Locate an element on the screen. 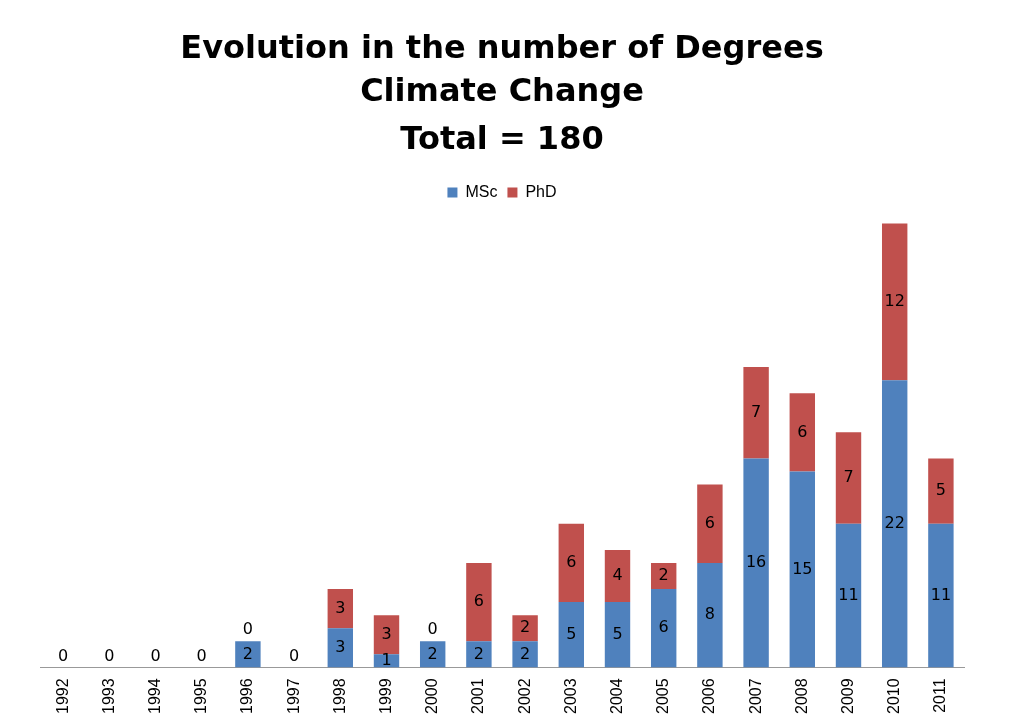 This screenshot has height=722, width=1014. x-tick-label: 1999 is located at coordinates (385, 696).